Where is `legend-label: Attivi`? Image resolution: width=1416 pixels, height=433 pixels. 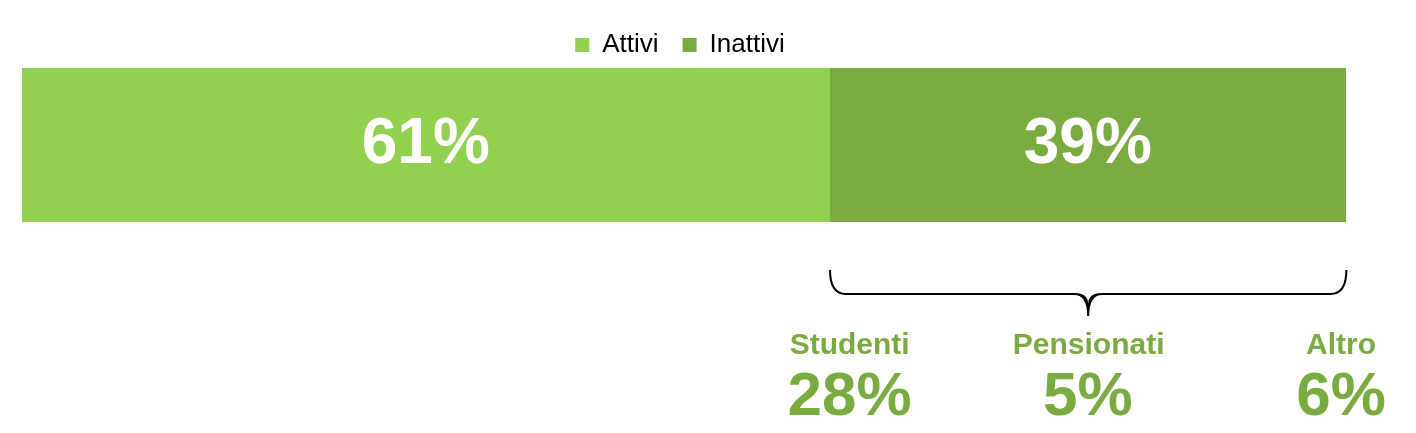 legend-label: Attivi is located at coordinates (630, 43).